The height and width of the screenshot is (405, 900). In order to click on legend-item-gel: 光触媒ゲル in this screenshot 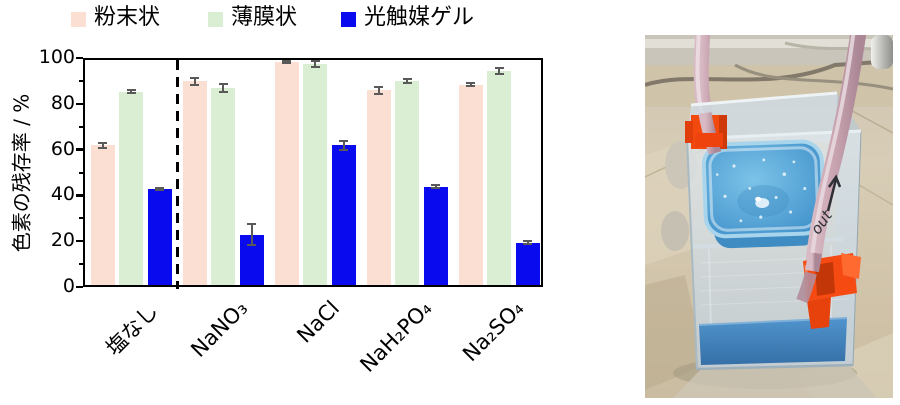, I will do `click(407, 18)`.